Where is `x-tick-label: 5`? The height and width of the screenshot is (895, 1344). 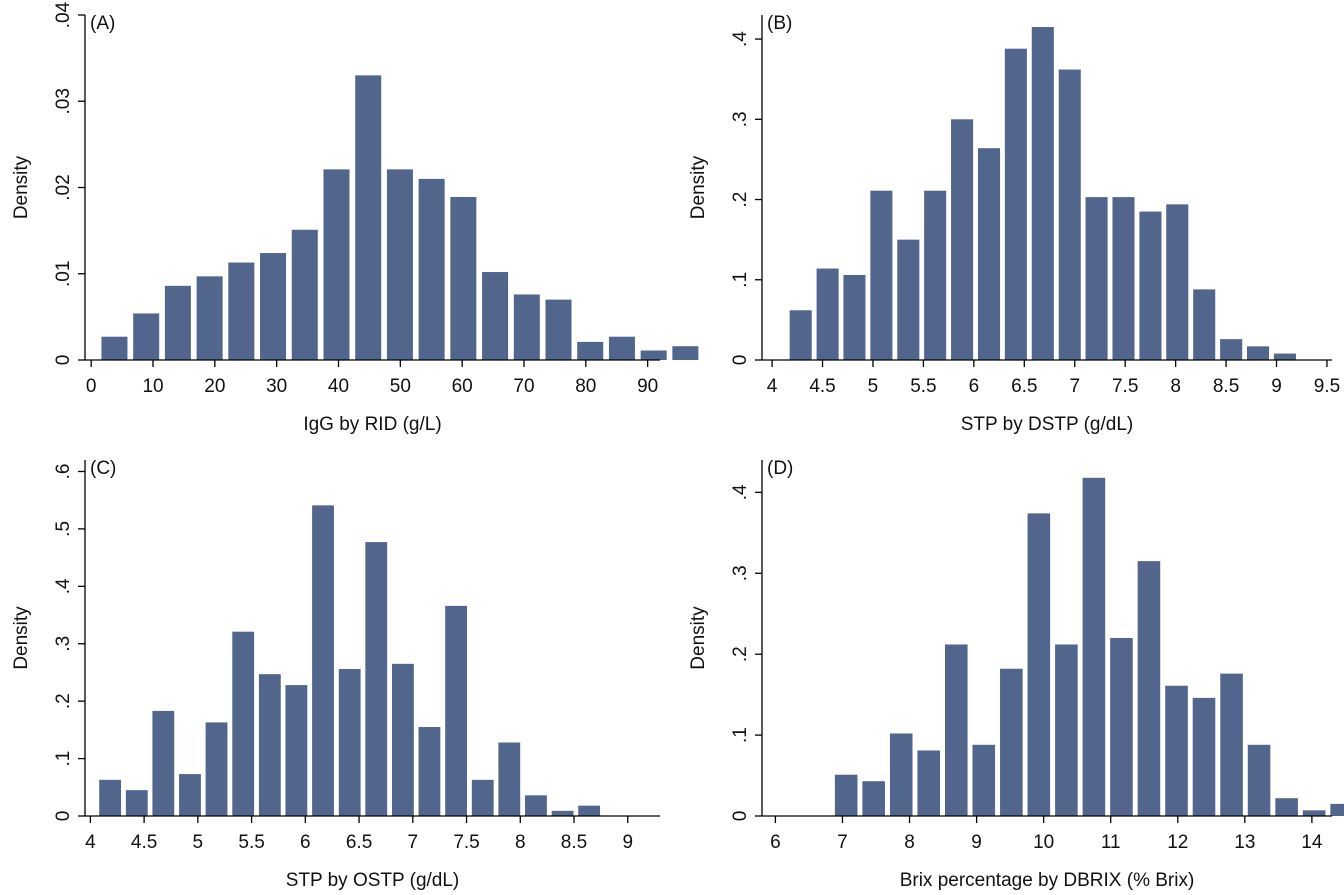 x-tick-label: 5 is located at coordinates (873, 386).